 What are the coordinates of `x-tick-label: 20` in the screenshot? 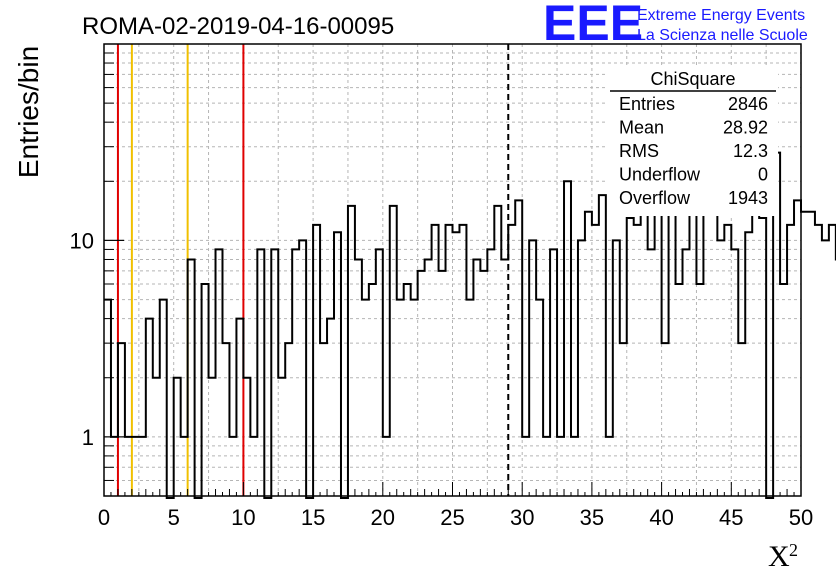 It's located at (383, 517).